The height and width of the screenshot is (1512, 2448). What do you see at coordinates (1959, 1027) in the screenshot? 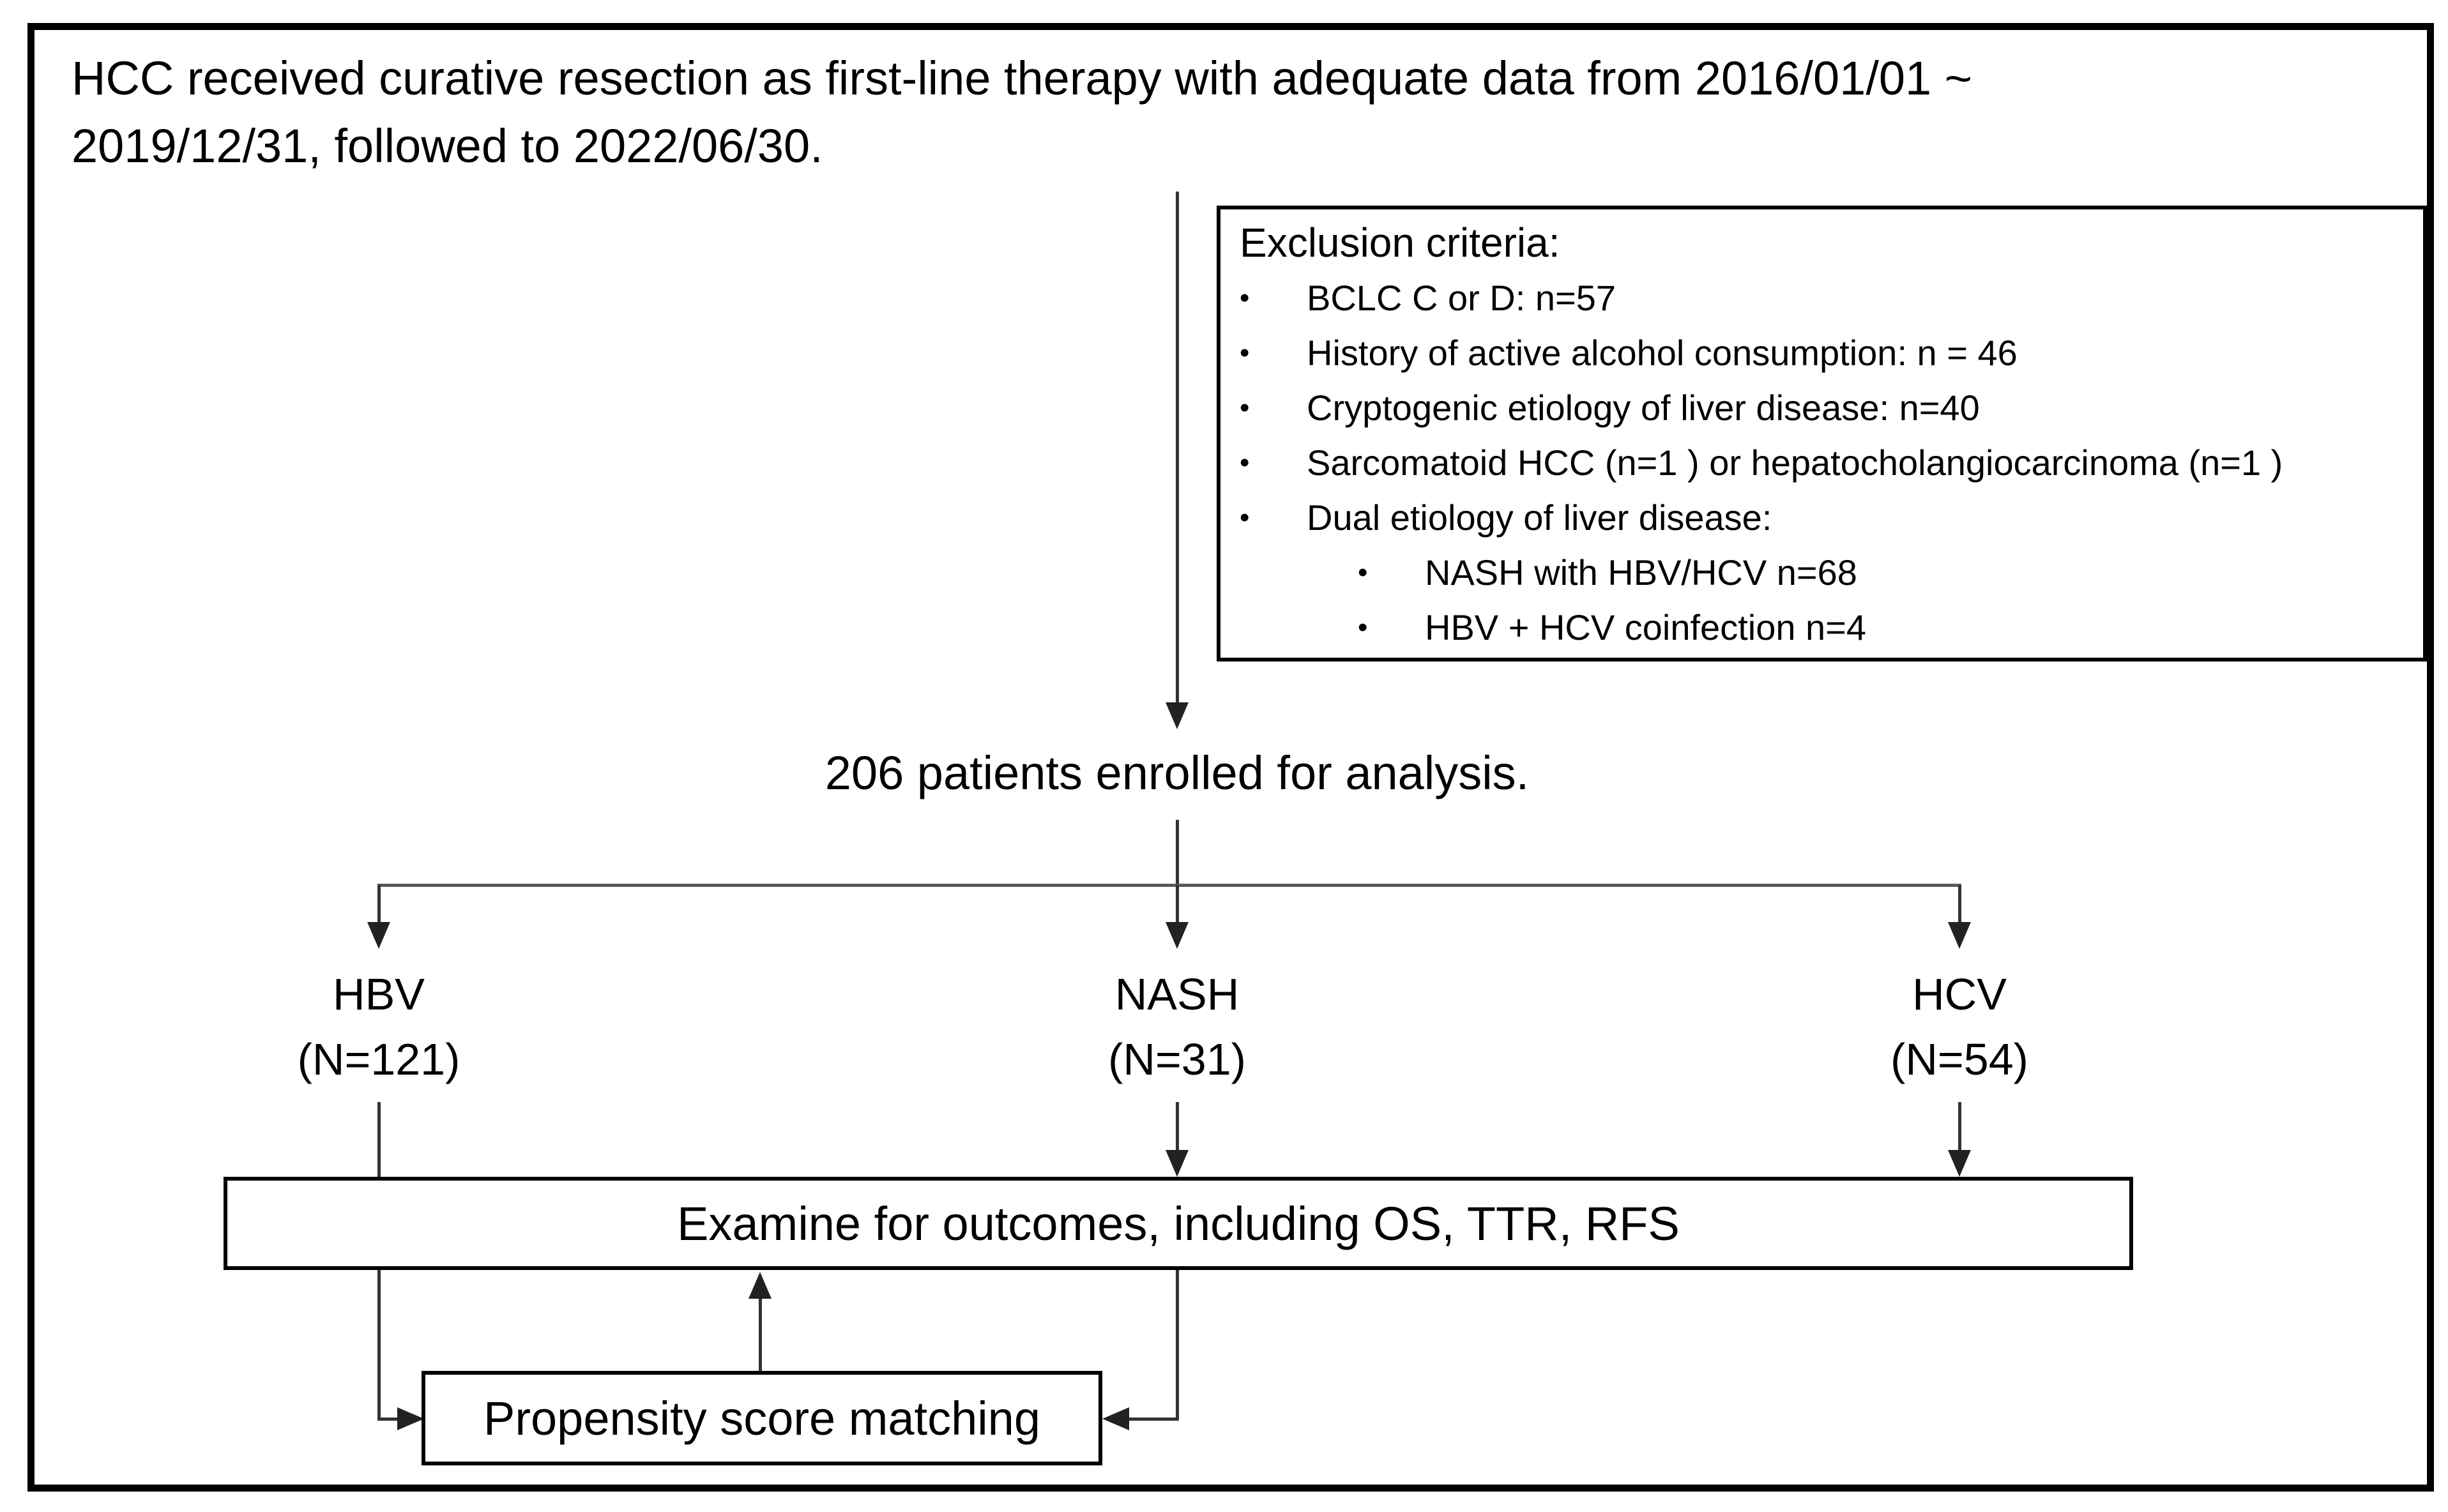
I see `branch-label-hcv: HCV (N=54)` at bounding box center [1959, 1027].